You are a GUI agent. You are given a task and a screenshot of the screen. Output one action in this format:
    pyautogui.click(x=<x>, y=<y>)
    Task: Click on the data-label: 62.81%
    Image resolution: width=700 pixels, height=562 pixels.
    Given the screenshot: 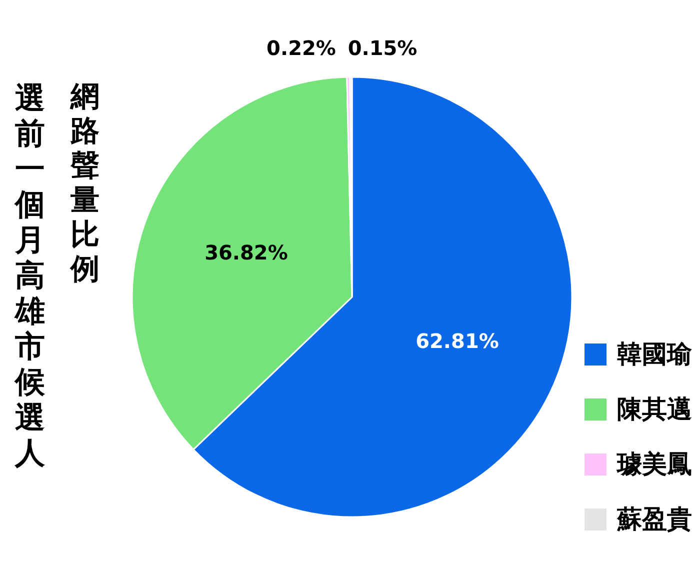 What is the action you would take?
    pyautogui.click(x=457, y=340)
    